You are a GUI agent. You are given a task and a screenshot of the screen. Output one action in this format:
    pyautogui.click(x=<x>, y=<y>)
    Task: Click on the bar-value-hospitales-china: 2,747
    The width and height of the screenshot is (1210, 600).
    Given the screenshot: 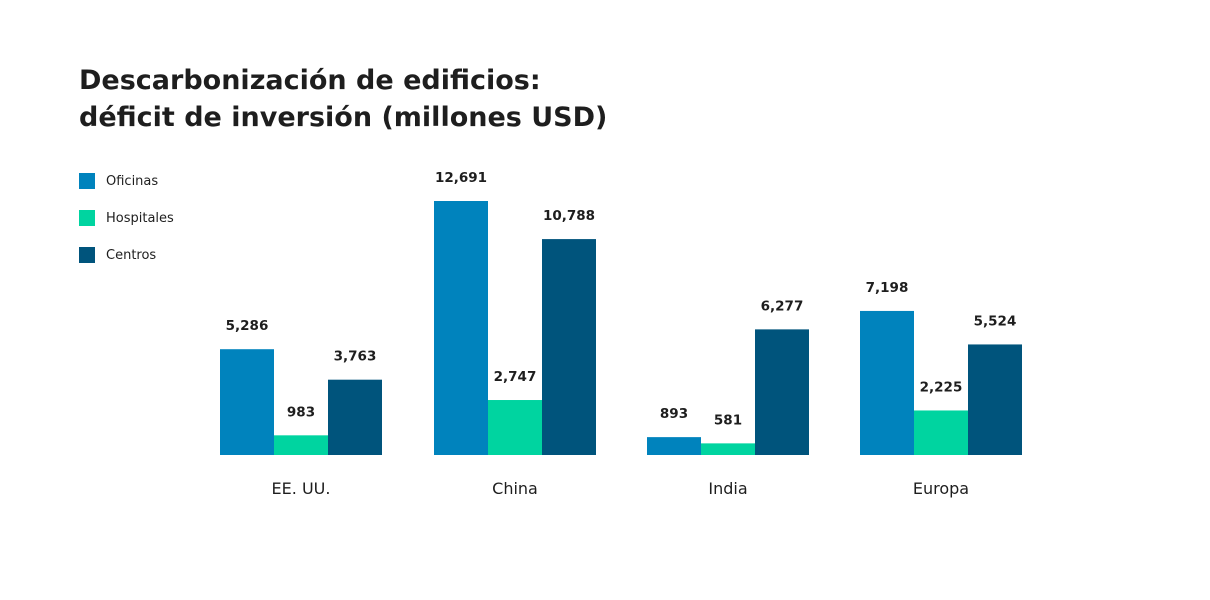 What is the action you would take?
    pyautogui.click(x=515, y=377)
    